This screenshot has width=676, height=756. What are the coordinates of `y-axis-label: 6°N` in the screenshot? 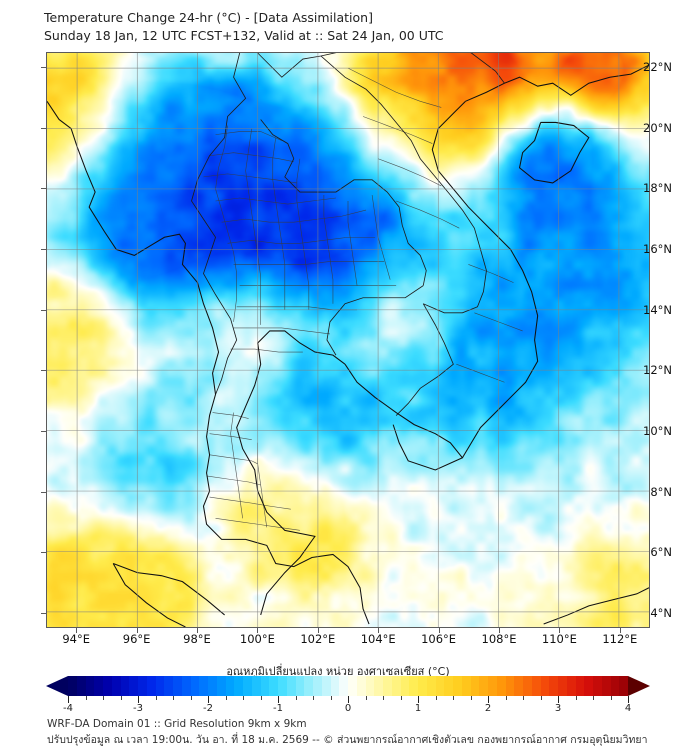 It's located at (661, 552).